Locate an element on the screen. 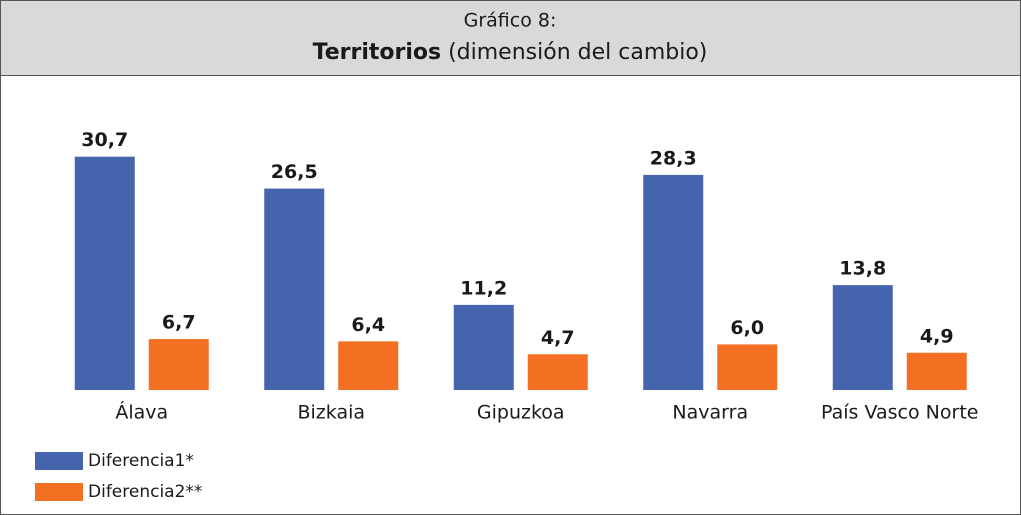 This screenshot has width=1021, height=515. value-label: 4,7 is located at coordinates (558, 338).